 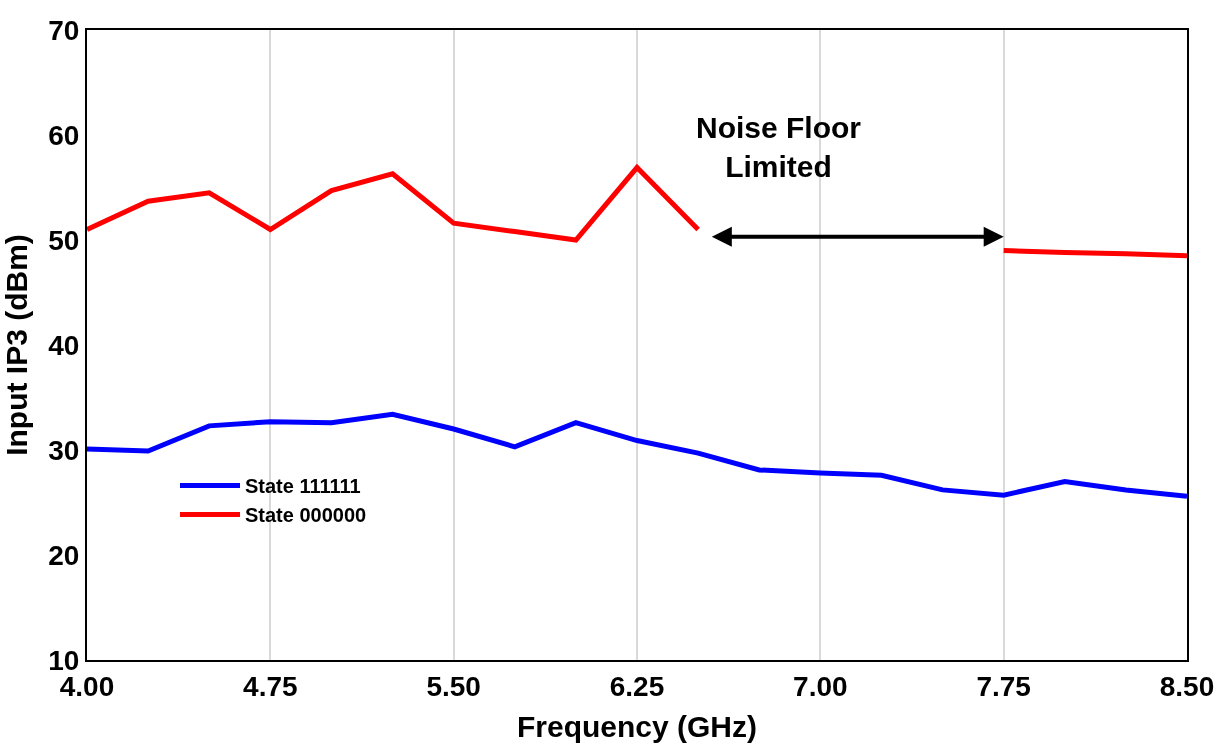 What do you see at coordinates (637, 726) in the screenshot?
I see `x-axis-title: Frequency (GHz)` at bounding box center [637, 726].